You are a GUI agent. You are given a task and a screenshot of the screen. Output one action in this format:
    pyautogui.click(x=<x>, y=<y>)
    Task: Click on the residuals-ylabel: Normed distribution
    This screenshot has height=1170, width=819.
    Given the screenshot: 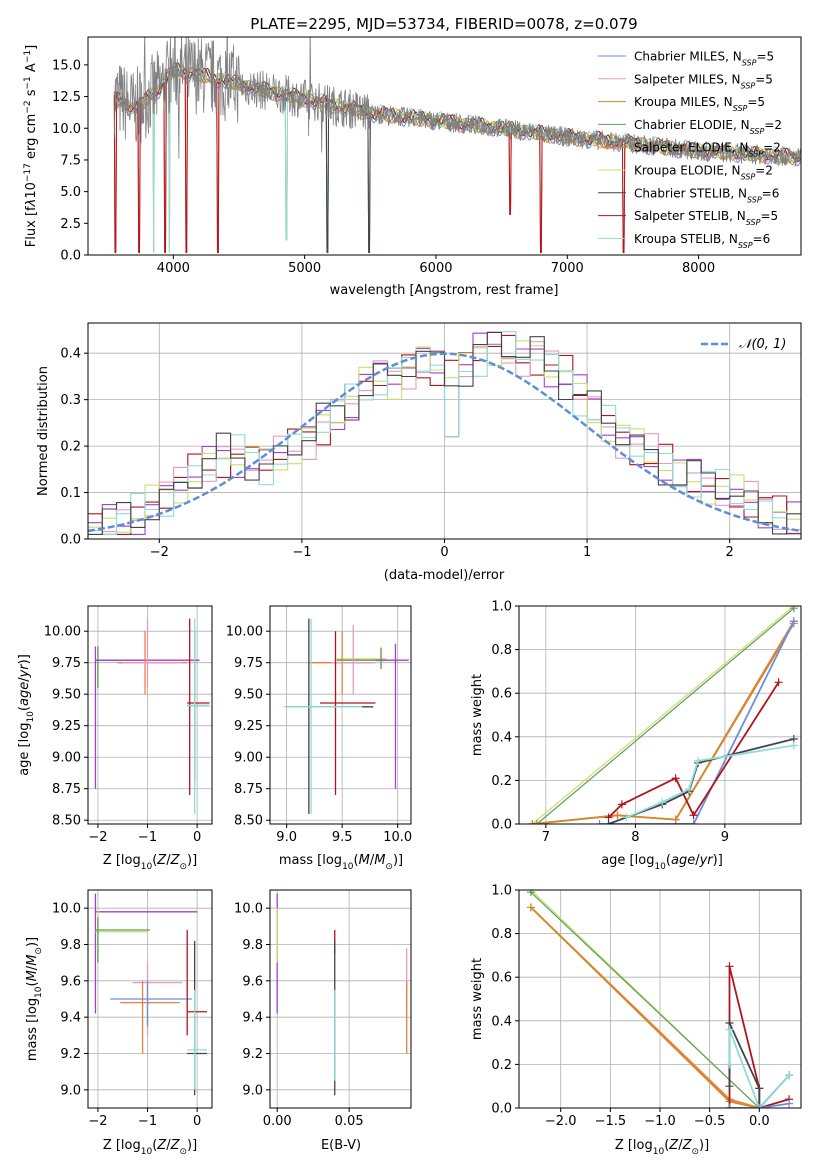 What is the action you would take?
    pyautogui.click(x=43, y=431)
    